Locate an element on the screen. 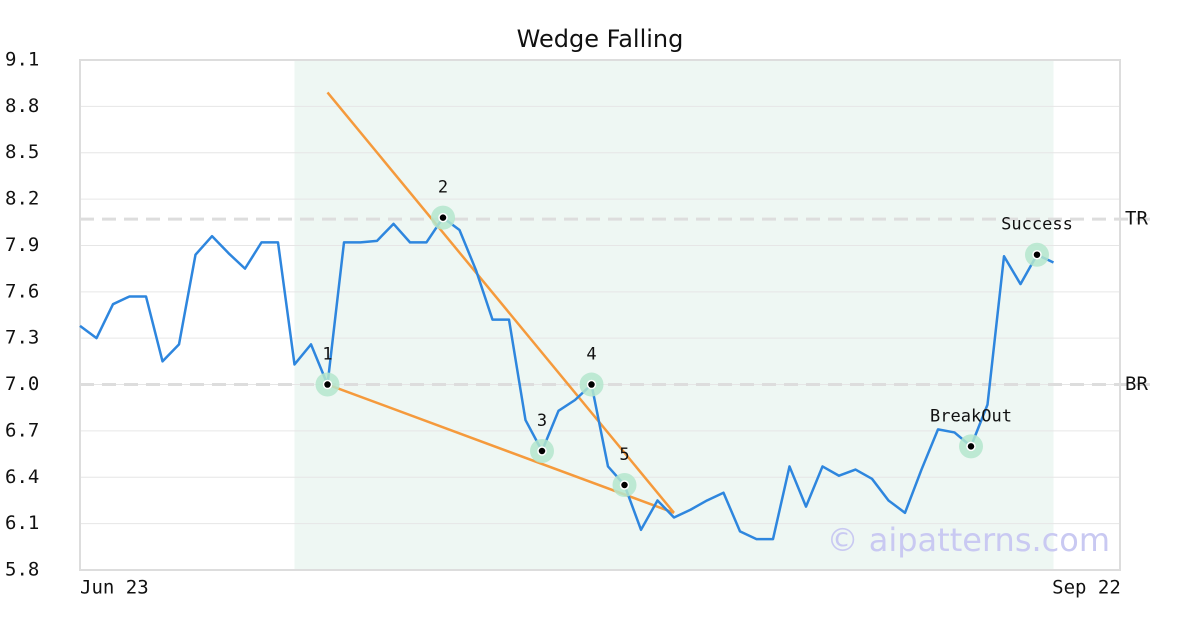 The image size is (1200, 630). marker-label: 1 is located at coordinates (327, 355).